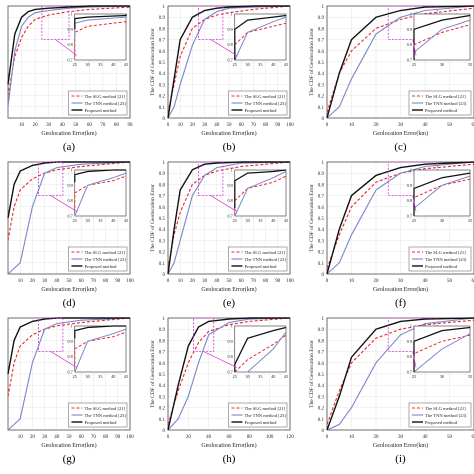 This screenshot has height=474, width=474. I want to click on y-tick-label: 0.2, so click(321, 253).